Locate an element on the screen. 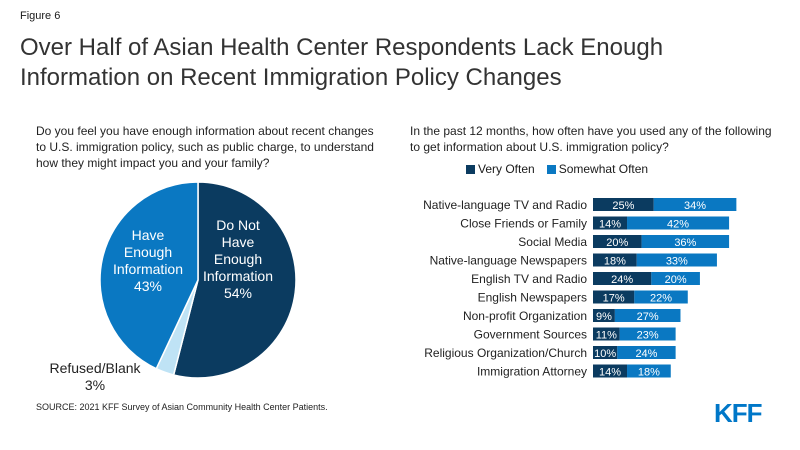  bar-very-often-close-friends-or-family is located at coordinates (610, 223).